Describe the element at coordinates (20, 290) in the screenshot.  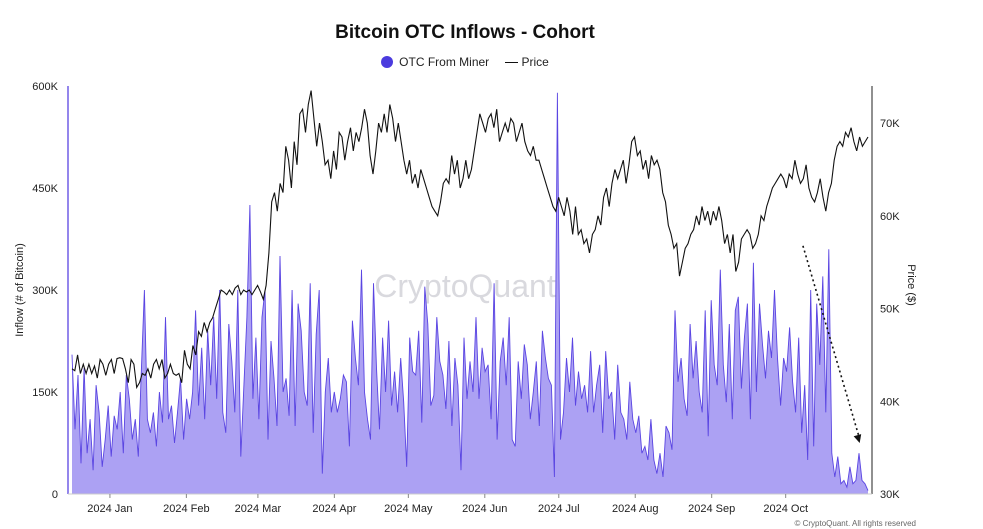
I see `y-left-axis-title: Inflow (# of Bitcoin)` at that location.